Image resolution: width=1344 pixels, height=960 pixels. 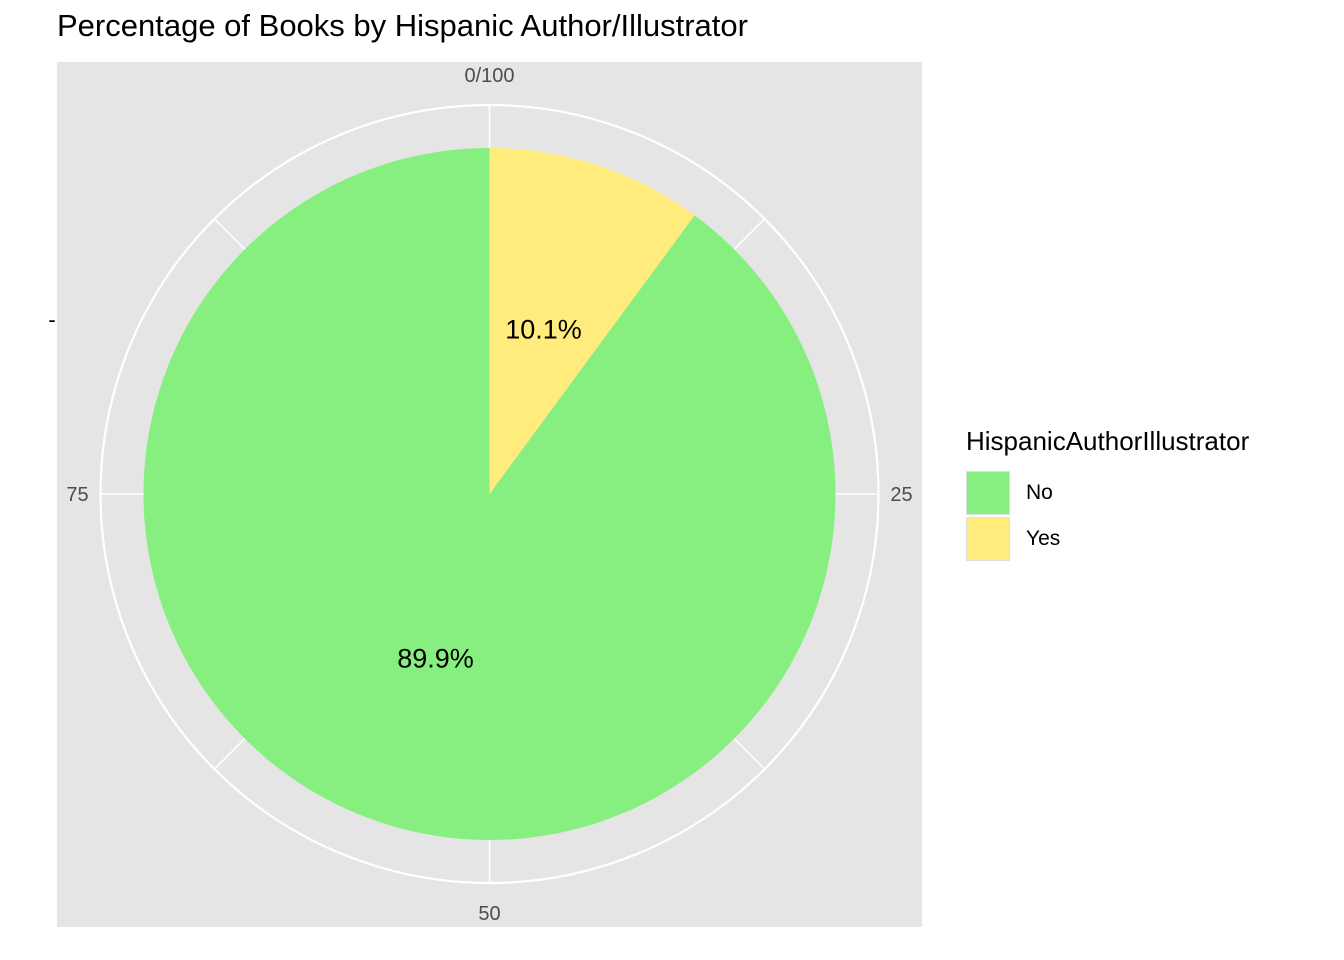 What do you see at coordinates (1108, 441) in the screenshot?
I see `legend-title: HispanicAuthorIllustrator` at bounding box center [1108, 441].